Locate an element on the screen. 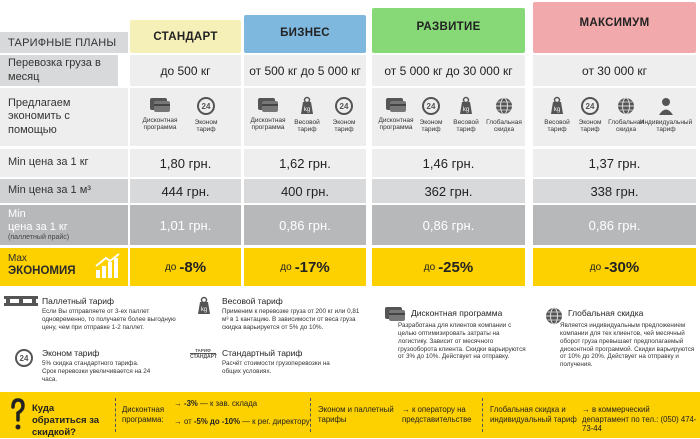 This screenshot has width=700, height=439. legend-discount-title: Дисконтная программа is located at coordinates (457, 313).